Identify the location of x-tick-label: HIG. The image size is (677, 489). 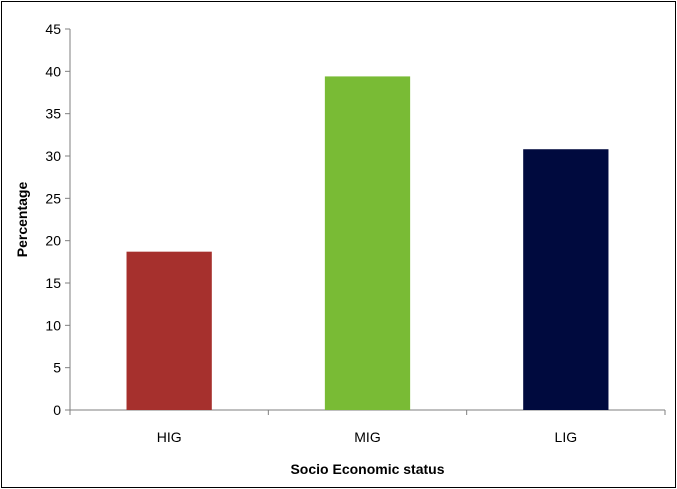
(169, 437).